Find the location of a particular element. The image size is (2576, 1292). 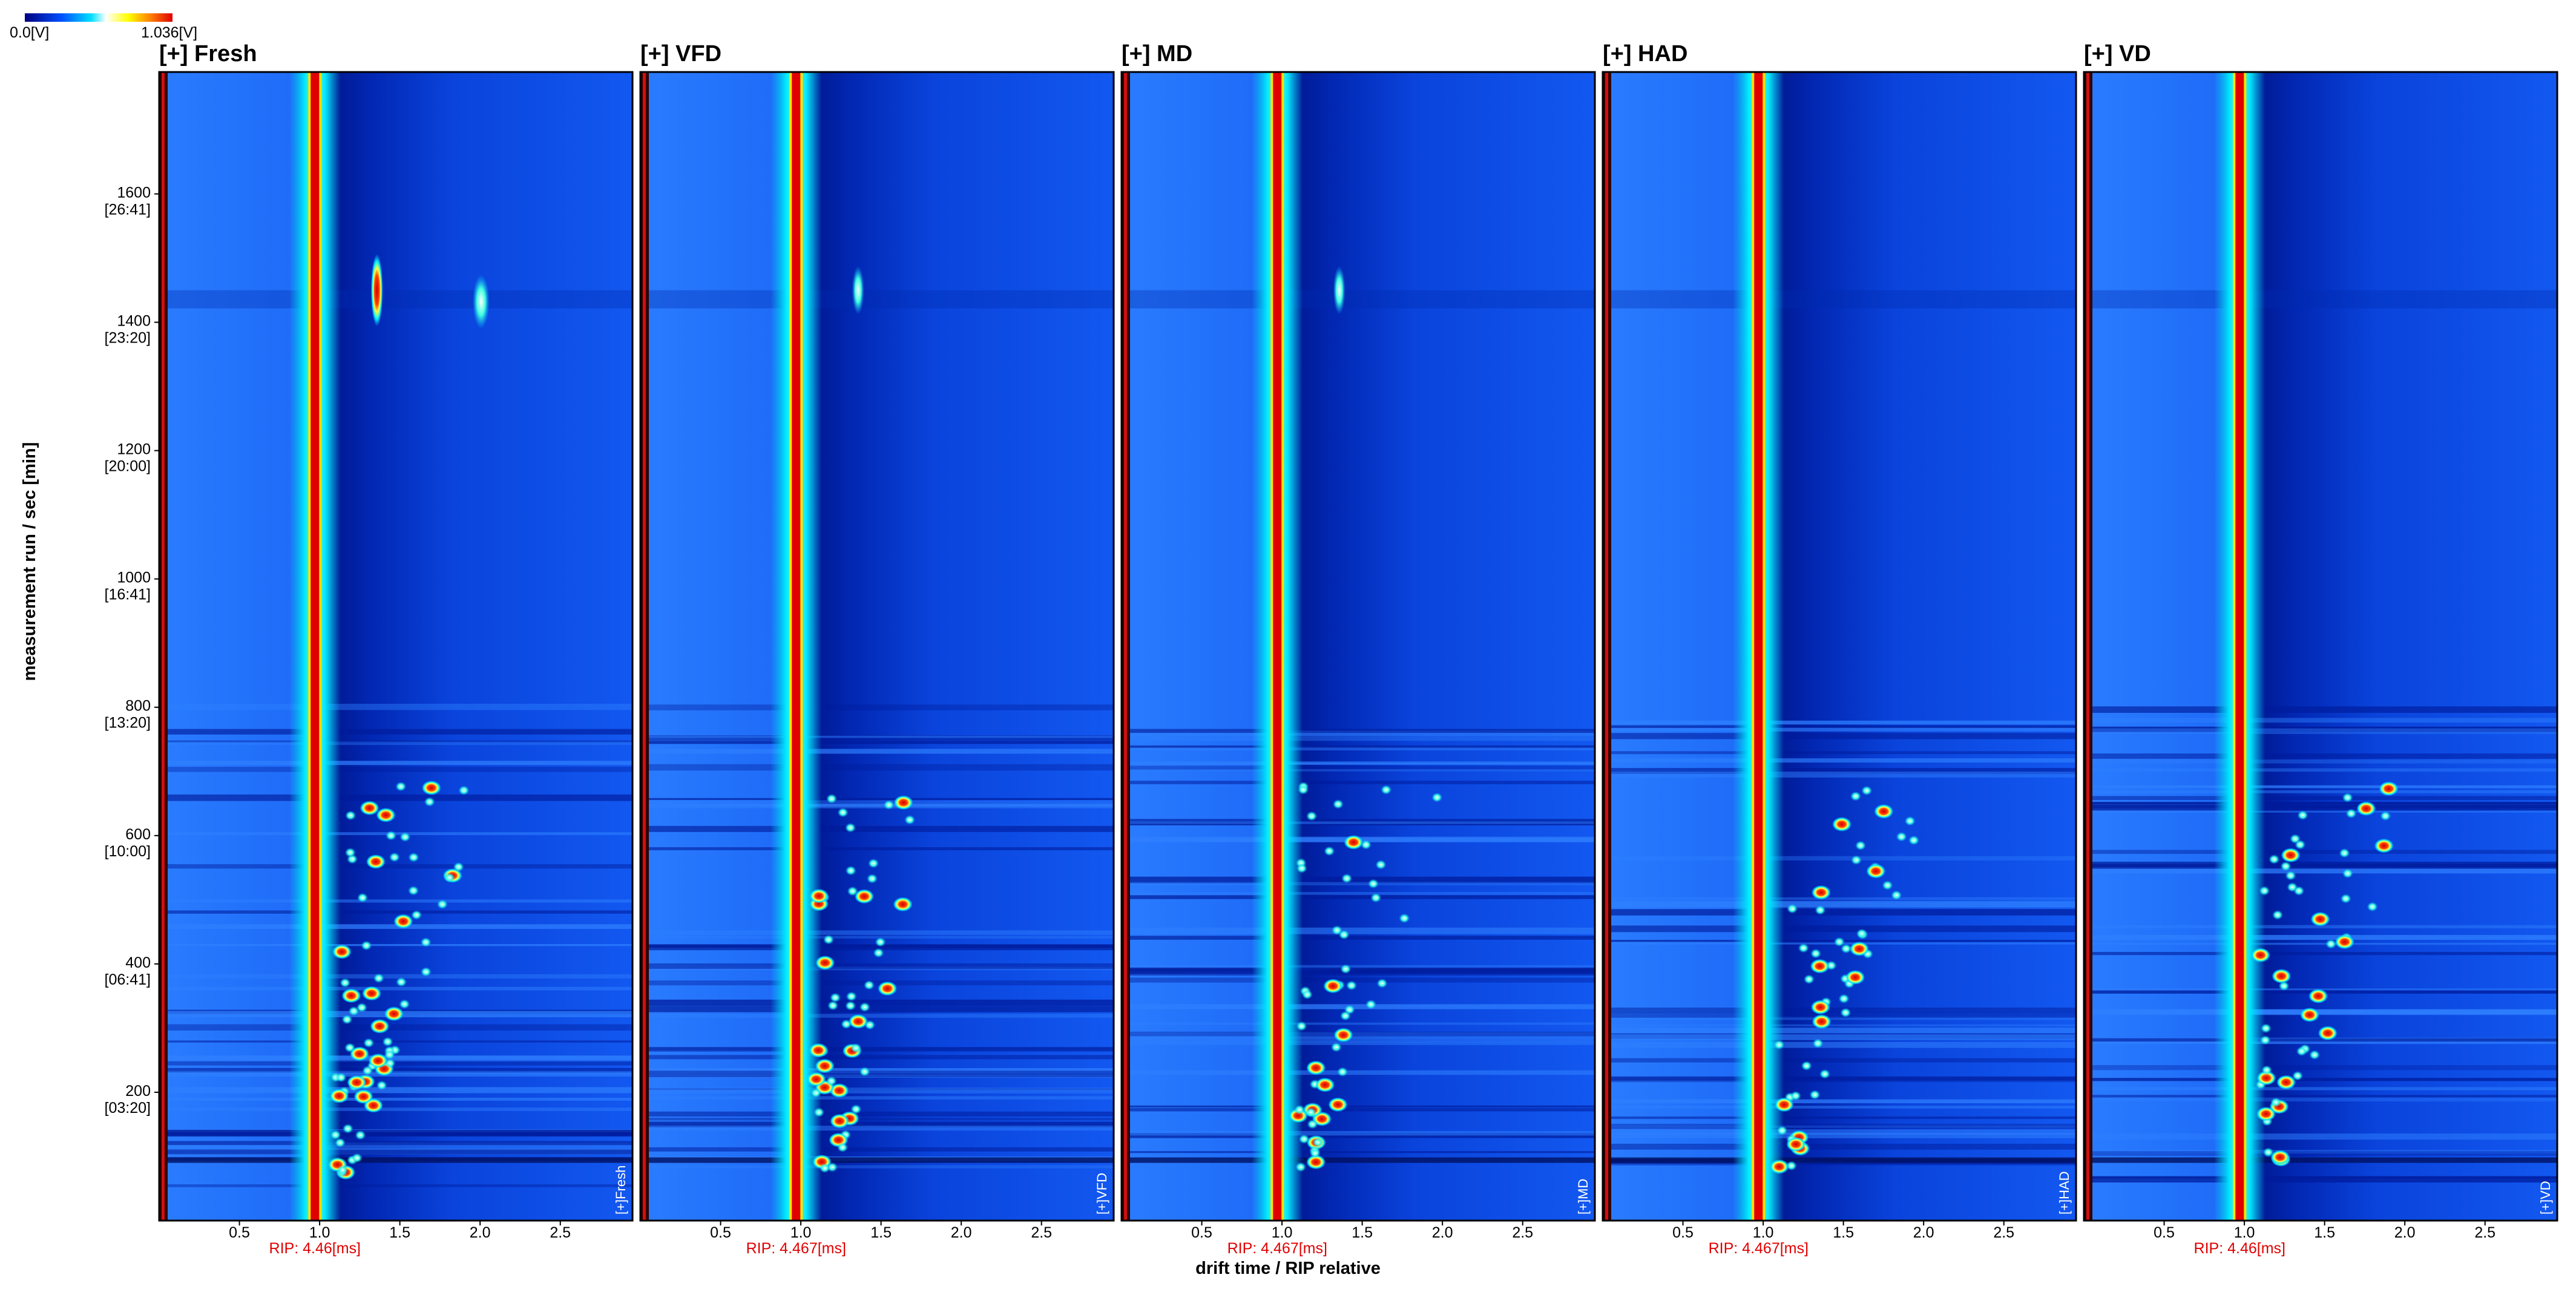

y-tick-label: 1600 is located at coordinates (134, 192).